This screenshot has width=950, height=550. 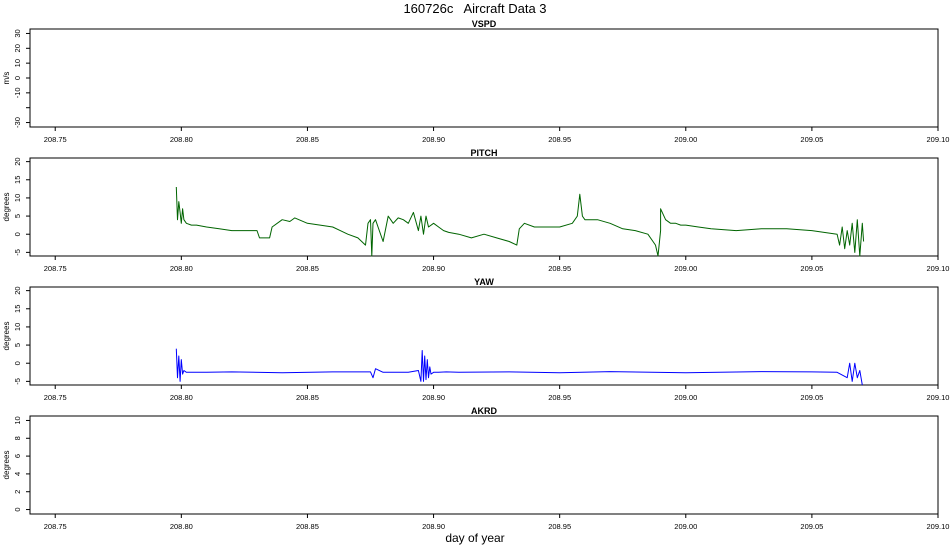 I want to click on y-tick-label: -10, so click(x=17, y=92).